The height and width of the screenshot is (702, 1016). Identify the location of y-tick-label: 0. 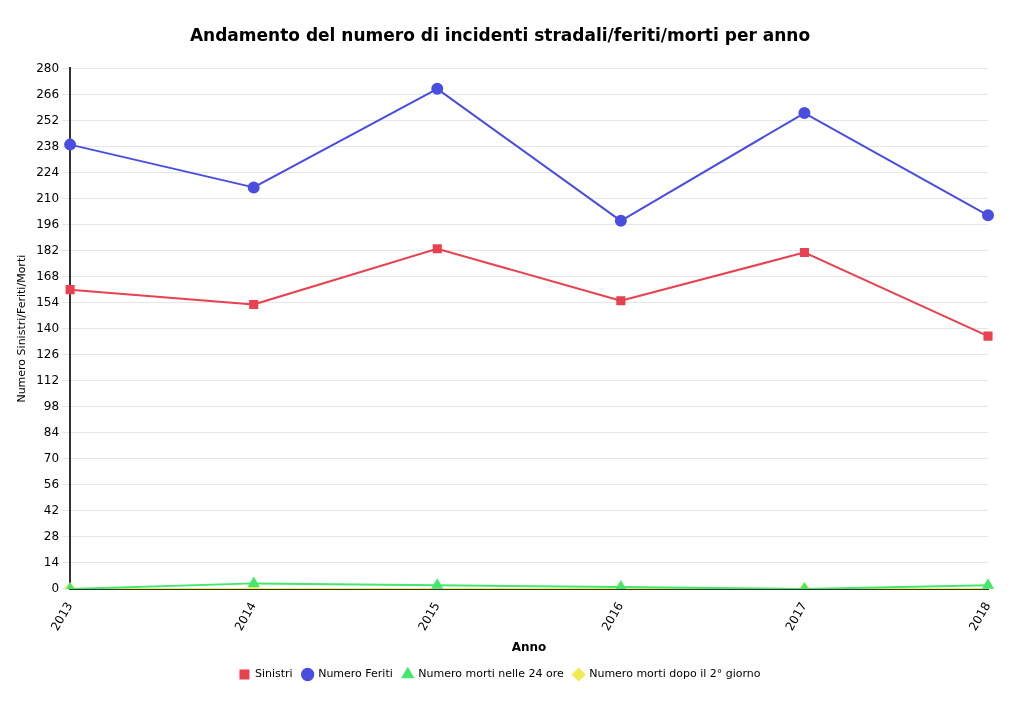
(55, 588).